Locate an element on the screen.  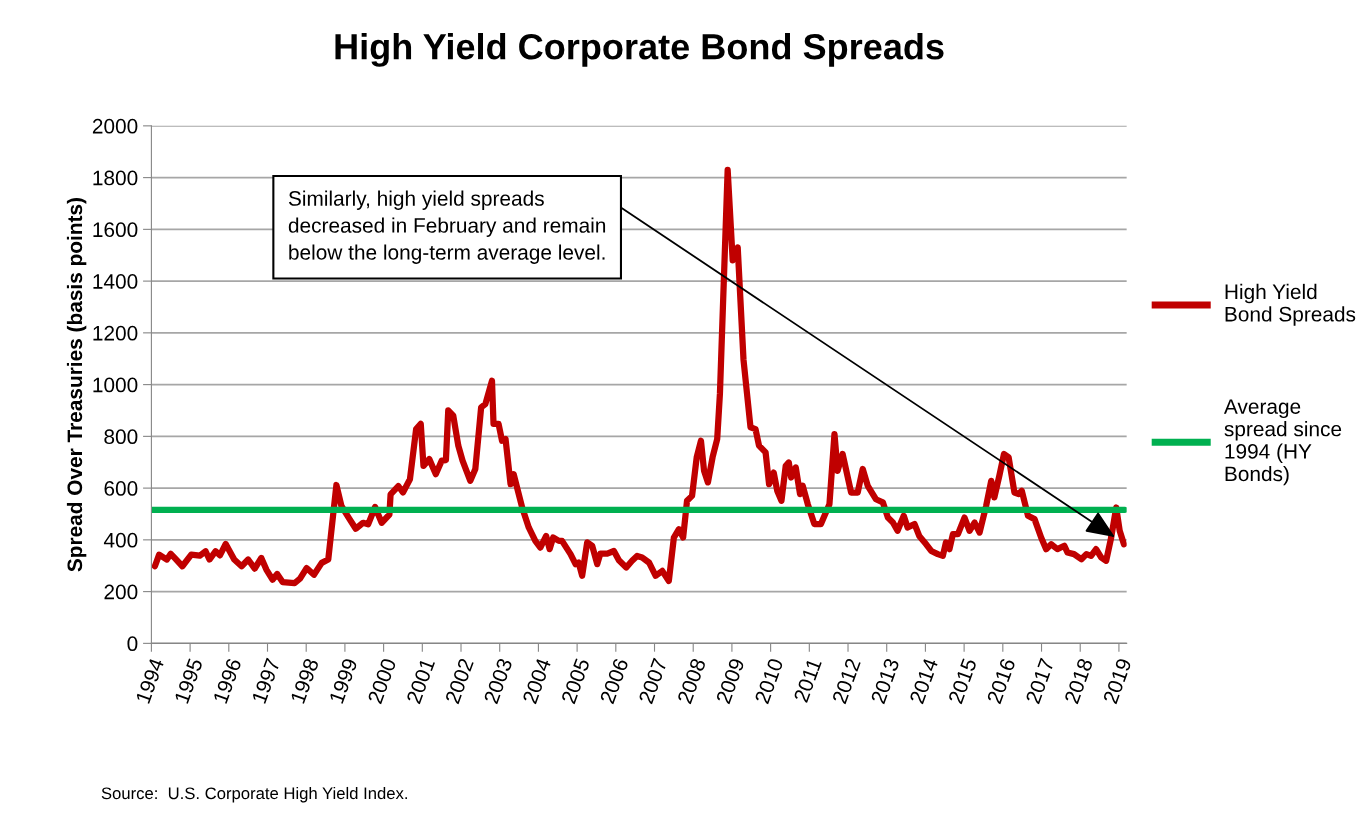
y-tick-label: 1400 is located at coordinates (115, 281).